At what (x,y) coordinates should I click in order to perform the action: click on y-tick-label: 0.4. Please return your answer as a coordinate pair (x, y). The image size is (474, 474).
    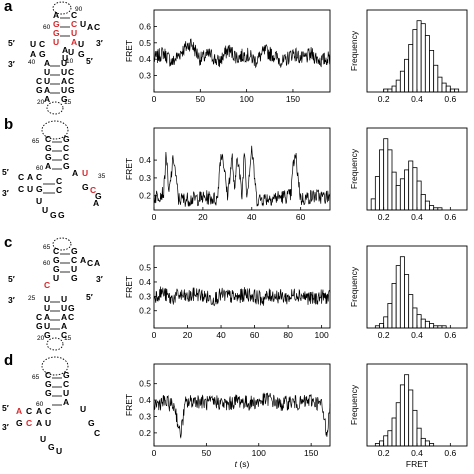
    Looking at the image, I should click on (145, 160).